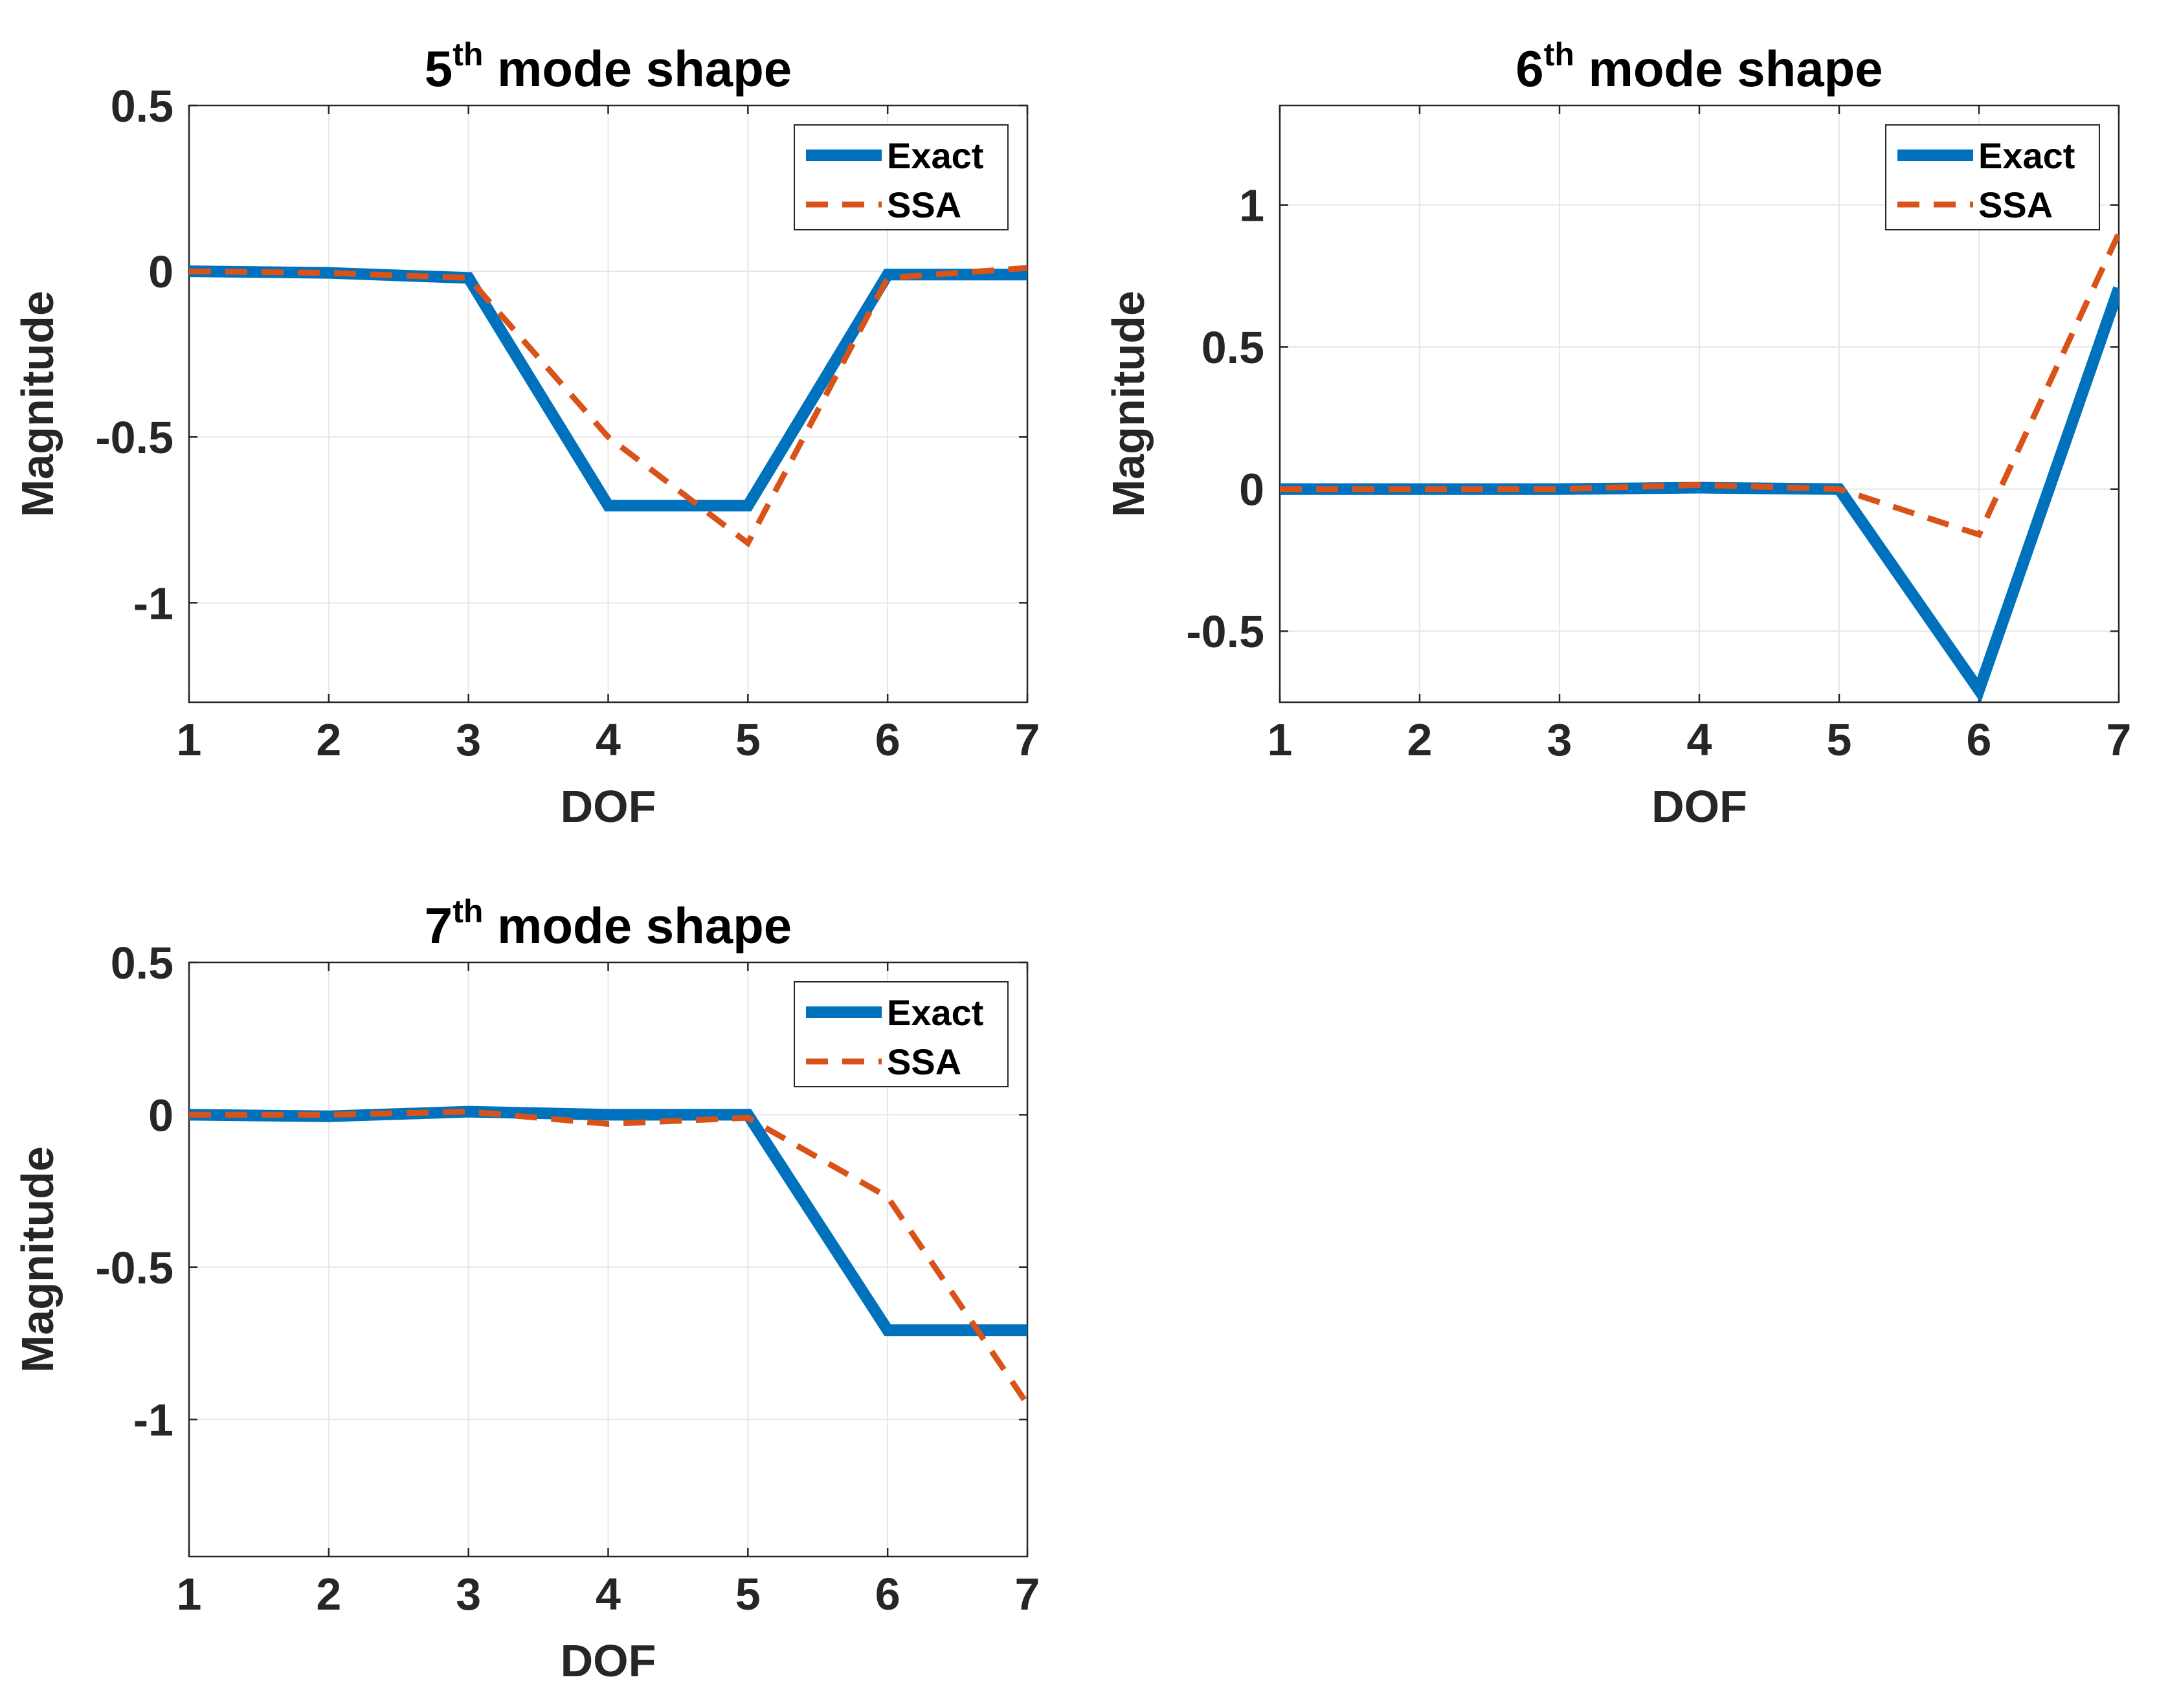 This screenshot has height=1708, width=2157. Describe the element at coordinates (37, 1260) in the screenshot. I see `chart-3-ylabel: Magnitude` at that location.